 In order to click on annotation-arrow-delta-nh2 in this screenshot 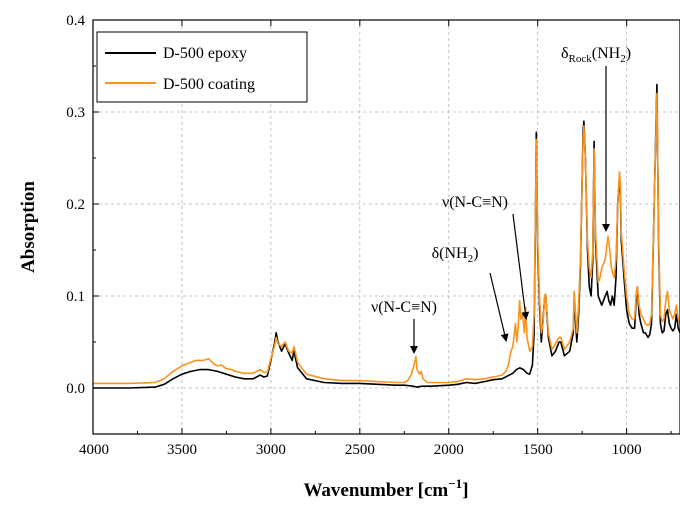, I will do `click(499, 307)`.